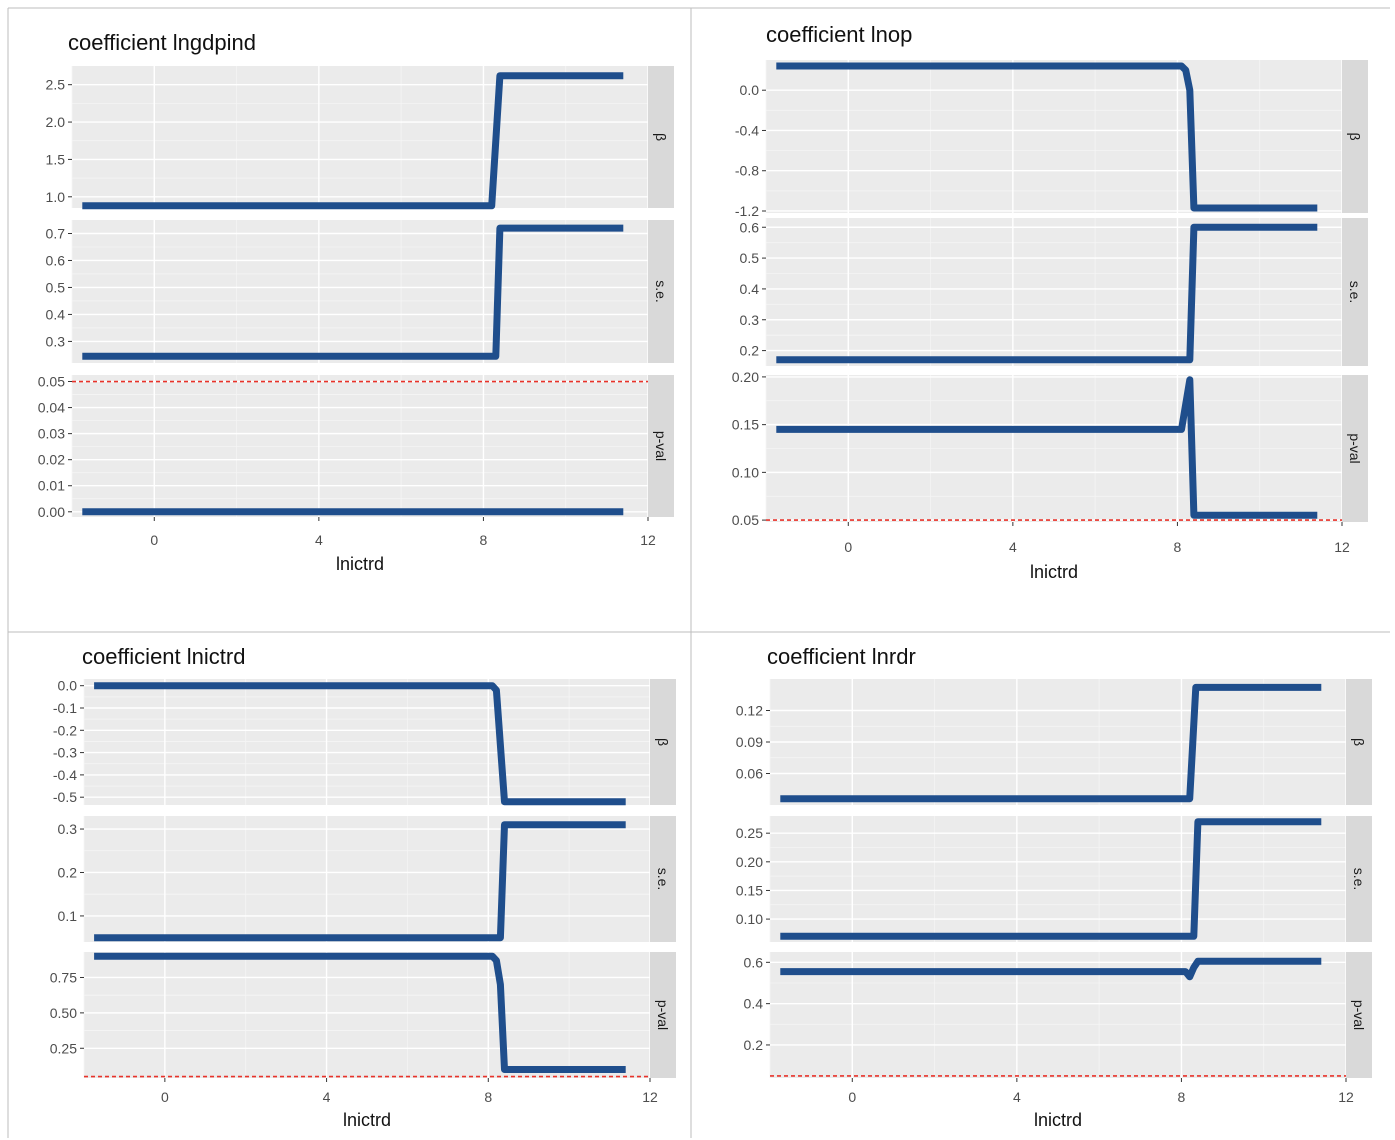  Describe the element at coordinates (745, 472) in the screenshot. I see `y-tick-label: 0.10` at that location.